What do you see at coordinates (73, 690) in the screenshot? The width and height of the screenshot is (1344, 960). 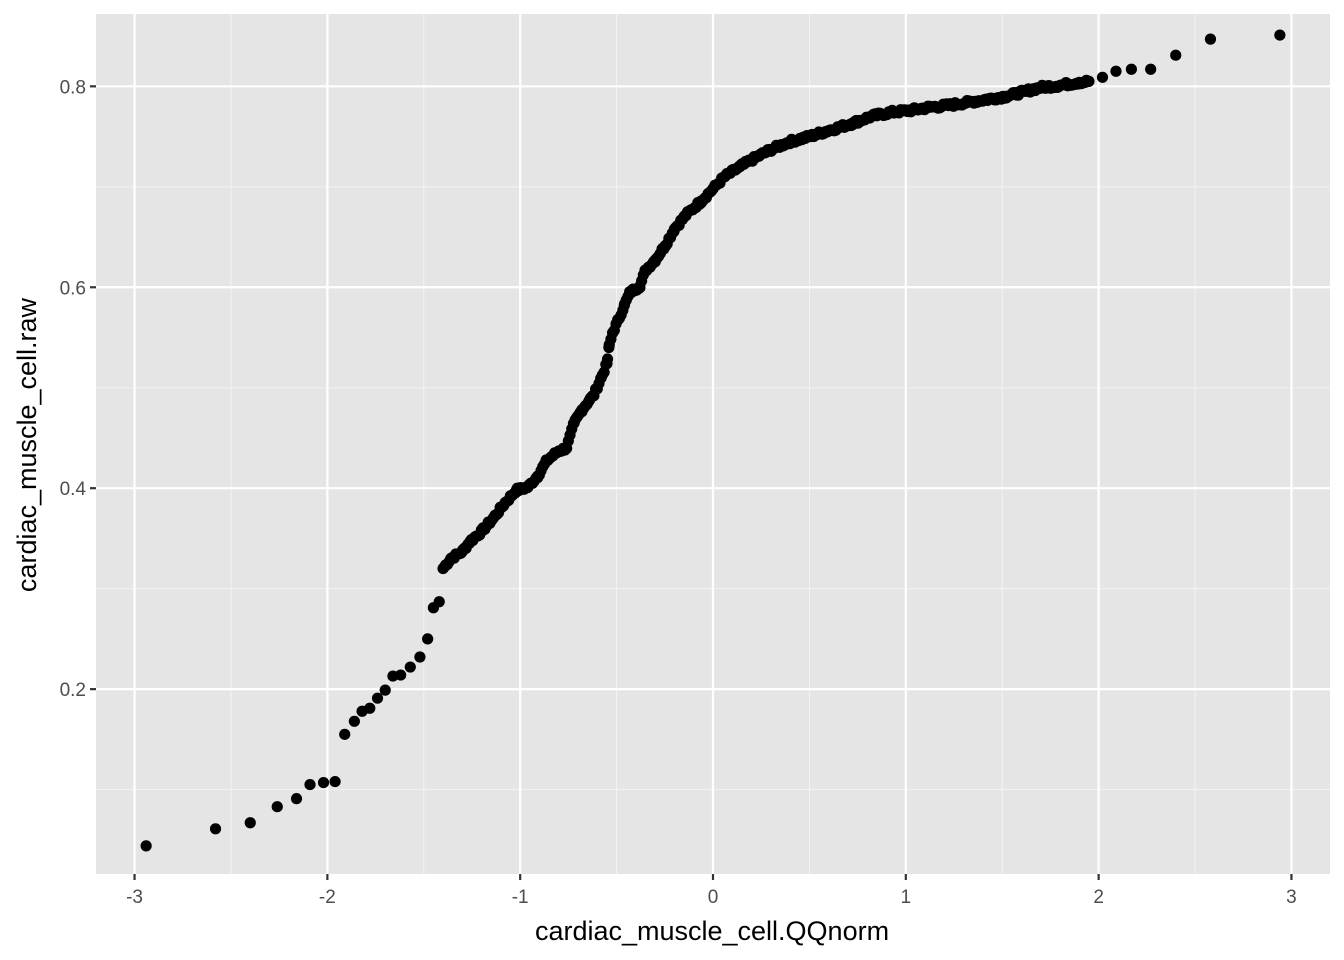 I see `y-tick-label: 0.2` at bounding box center [73, 690].